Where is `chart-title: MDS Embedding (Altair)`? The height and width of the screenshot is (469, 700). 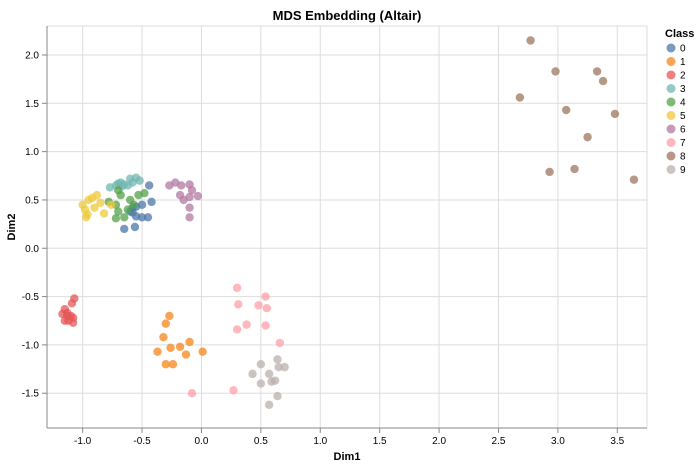
chart-title: MDS Embedding (Altair) is located at coordinates (347, 15).